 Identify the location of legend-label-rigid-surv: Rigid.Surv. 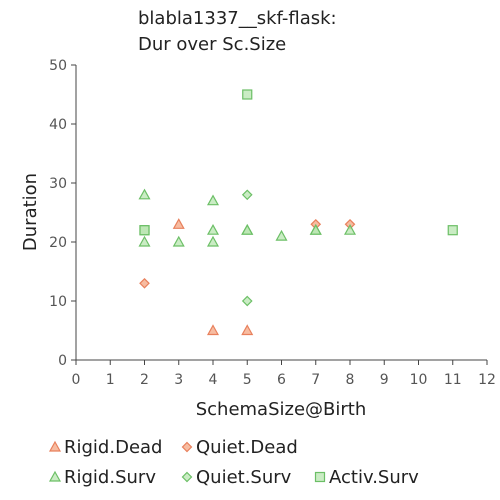
(110, 477).